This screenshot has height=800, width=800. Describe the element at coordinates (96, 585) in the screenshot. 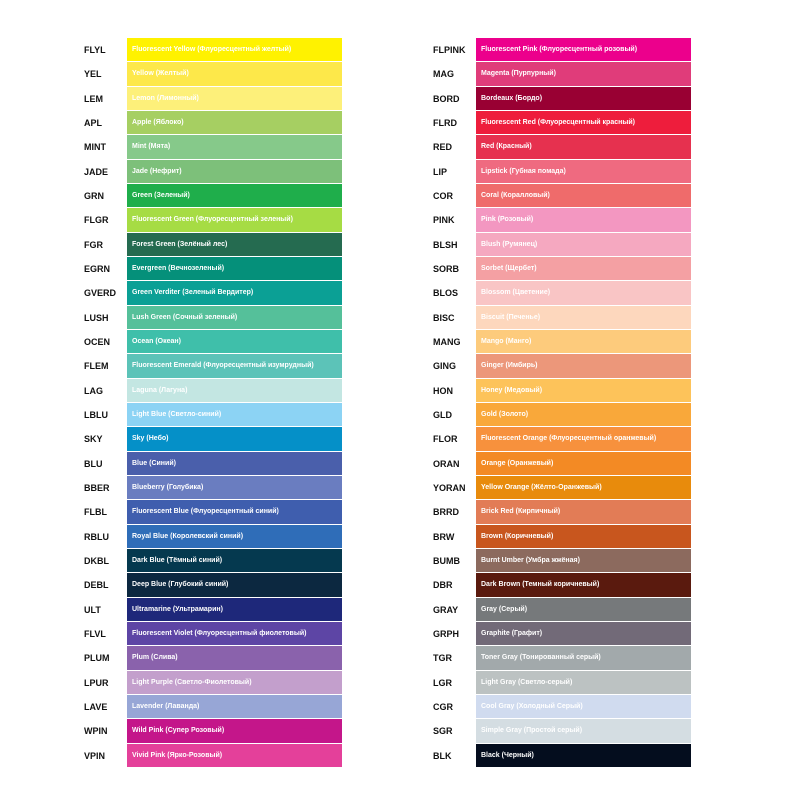

I see `color-code: DEBL` at that location.